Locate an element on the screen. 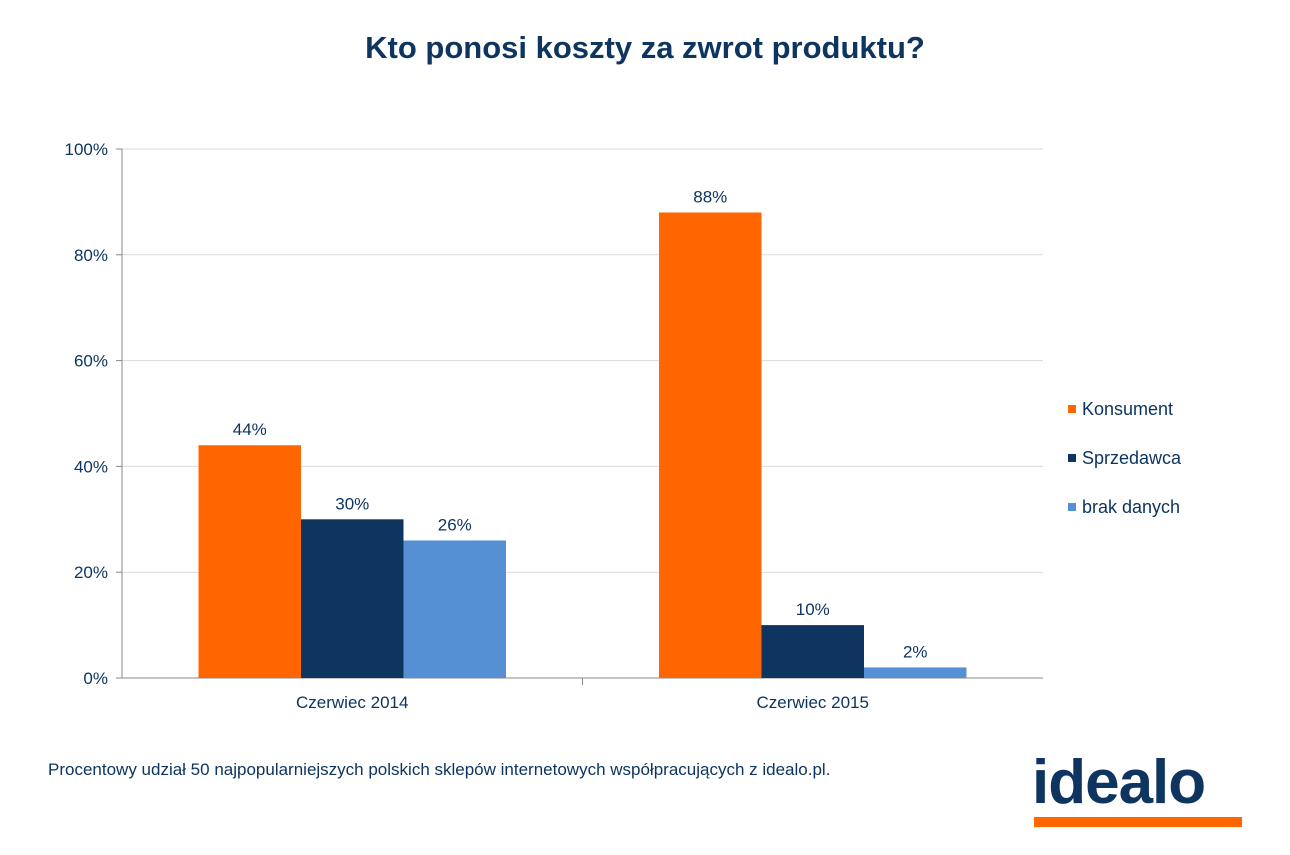  data-label: 10% is located at coordinates (813, 609).